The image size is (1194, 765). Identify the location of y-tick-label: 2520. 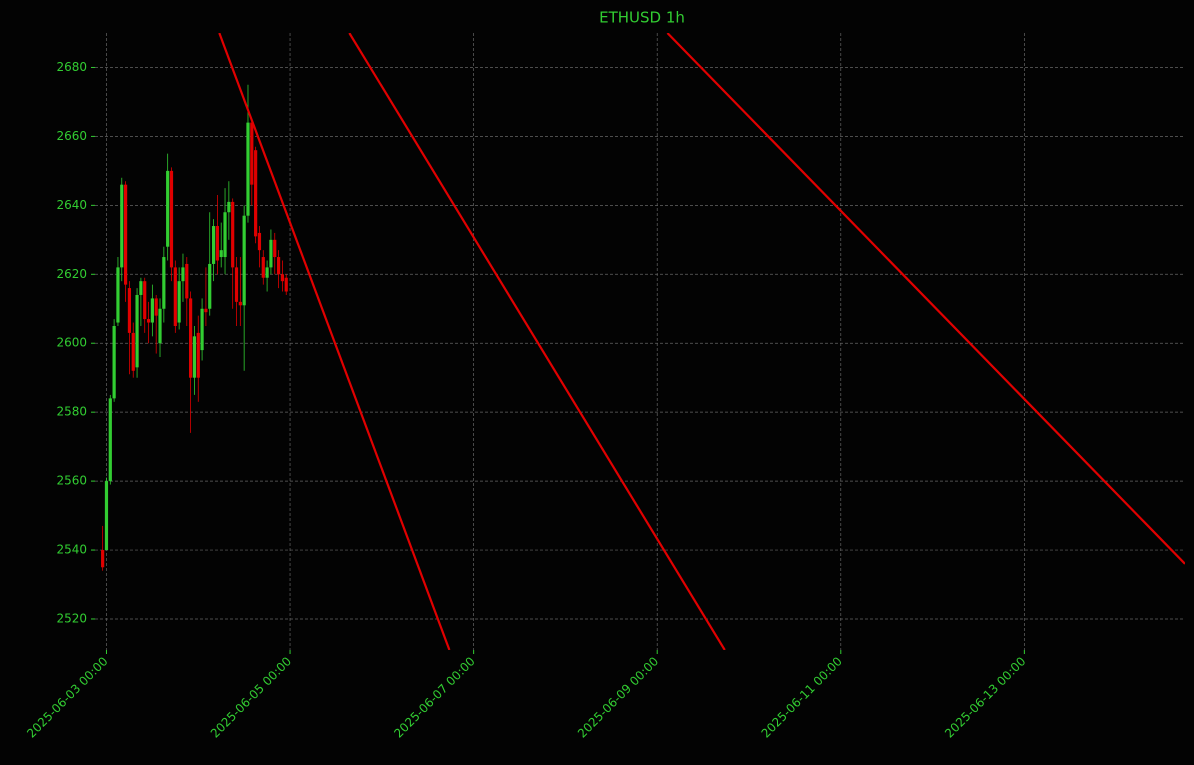
(71, 618).